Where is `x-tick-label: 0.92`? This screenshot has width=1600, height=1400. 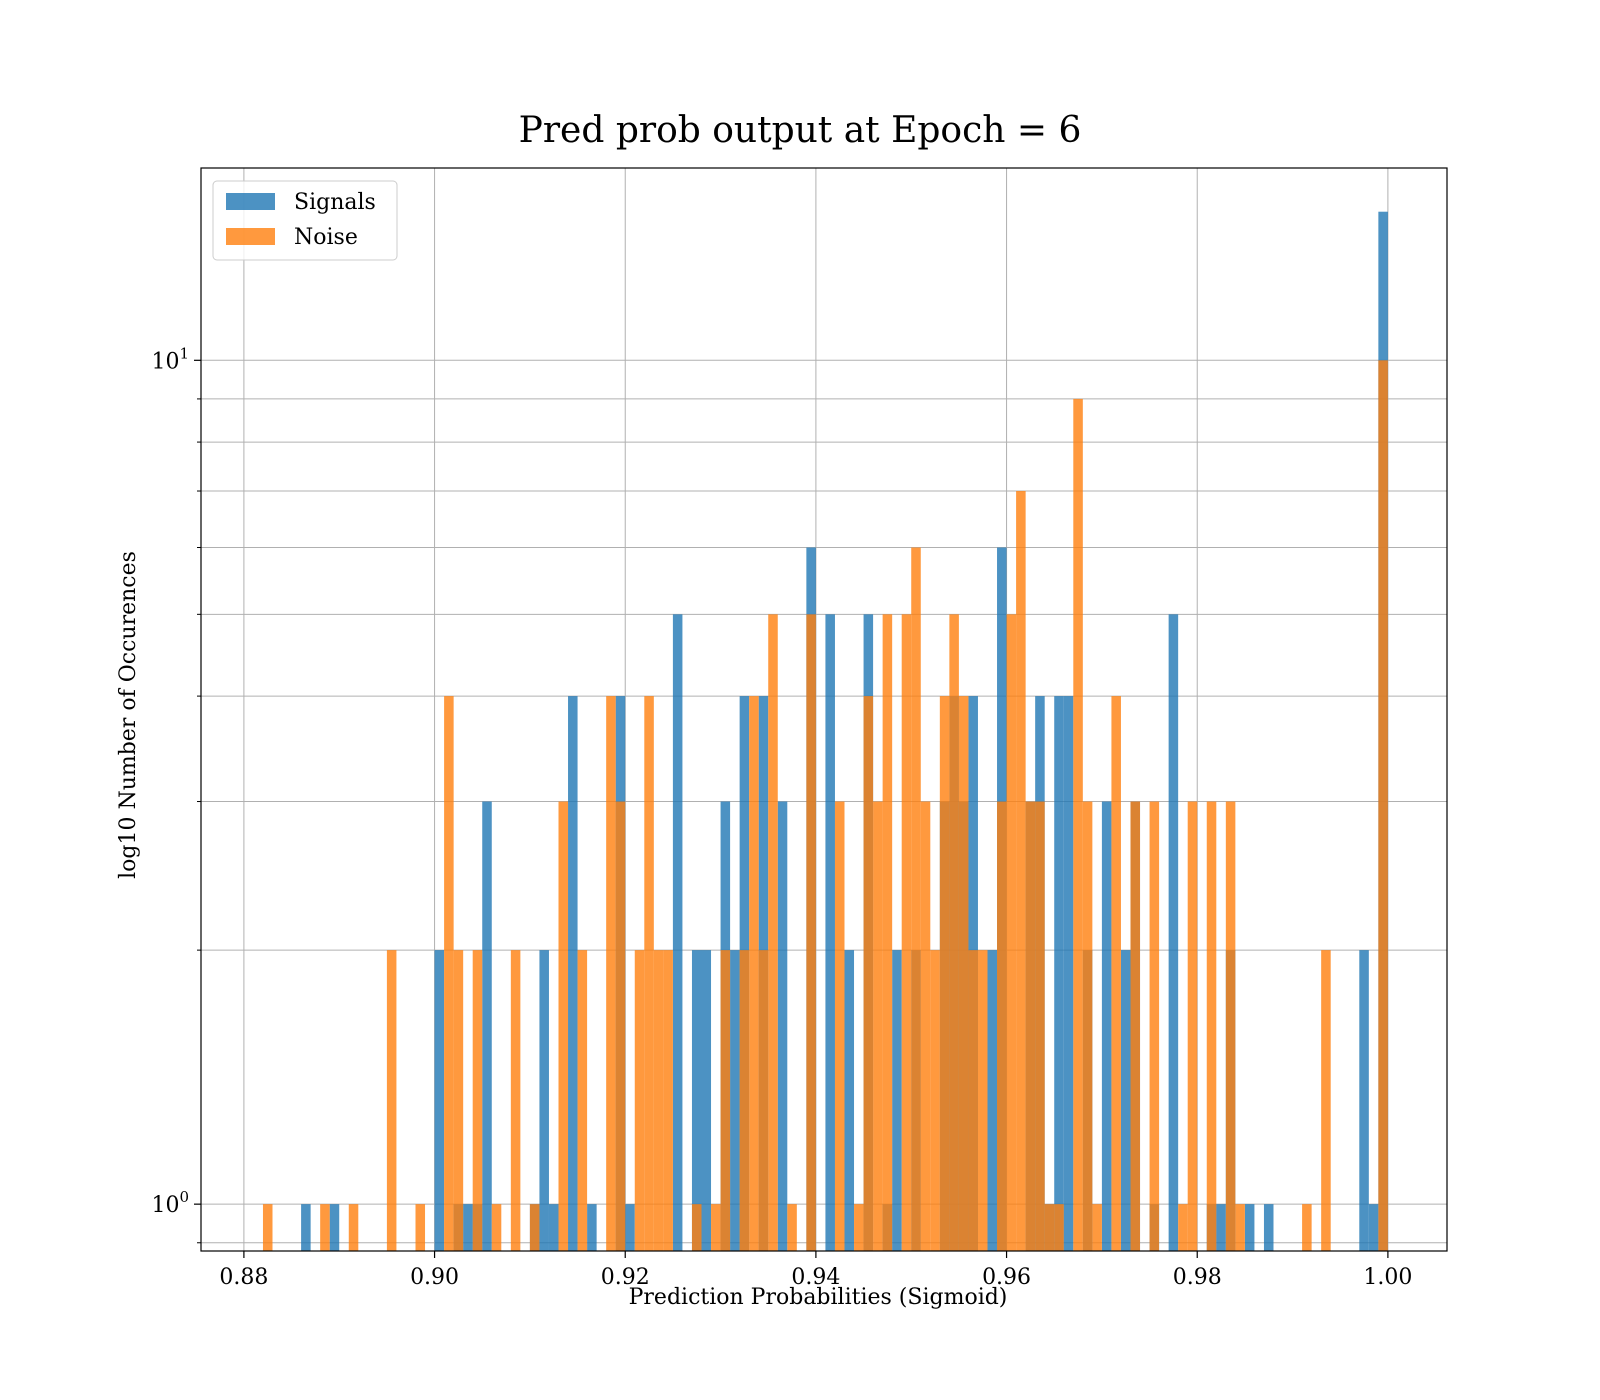 x-tick-label: 0.92 is located at coordinates (625, 1277).